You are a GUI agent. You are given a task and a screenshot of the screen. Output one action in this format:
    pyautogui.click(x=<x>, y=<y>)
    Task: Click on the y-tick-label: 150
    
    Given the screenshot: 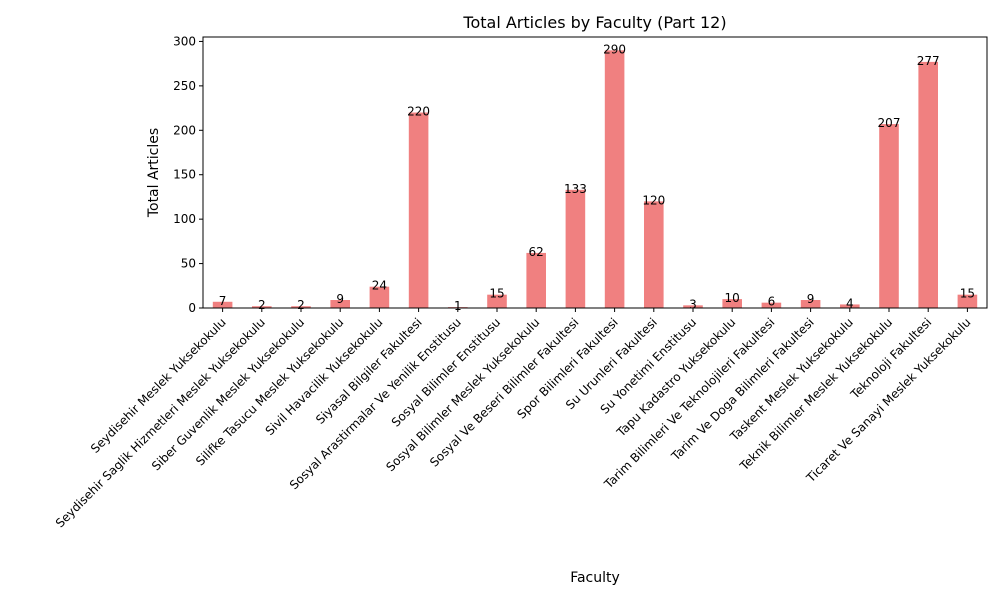 What is the action you would take?
    pyautogui.click(x=184, y=175)
    